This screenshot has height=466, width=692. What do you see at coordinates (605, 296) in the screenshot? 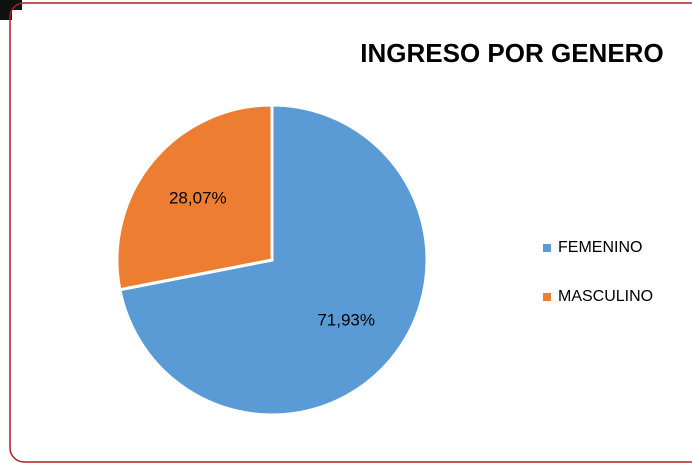
I see `legend-label: MASCULINO` at bounding box center [605, 296].